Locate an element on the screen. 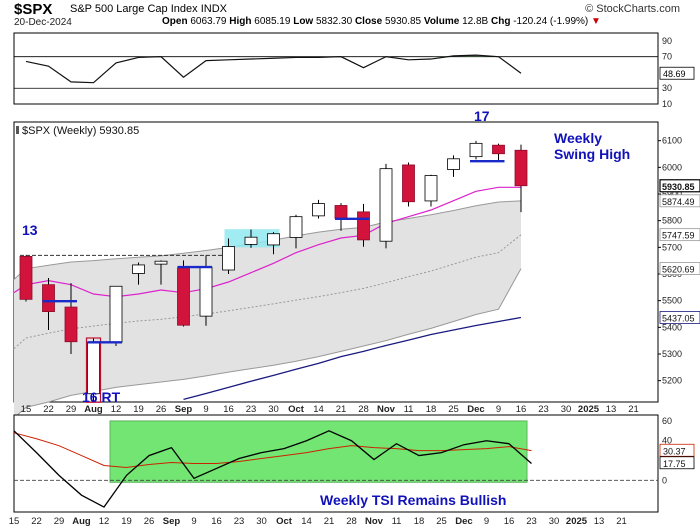  tsi-value-label: 30.37 is located at coordinates (674, 451).